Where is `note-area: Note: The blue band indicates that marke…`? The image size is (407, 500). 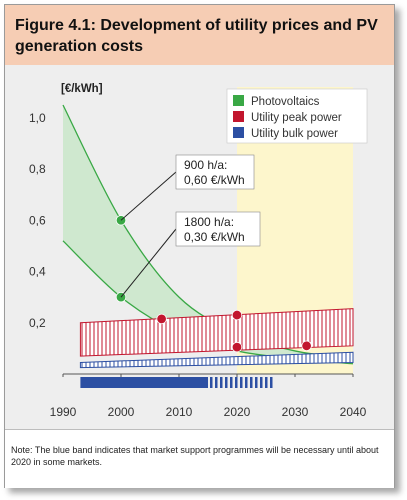
note-area: Note: The blue band indicates that marke… is located at coordinates (199, 458).